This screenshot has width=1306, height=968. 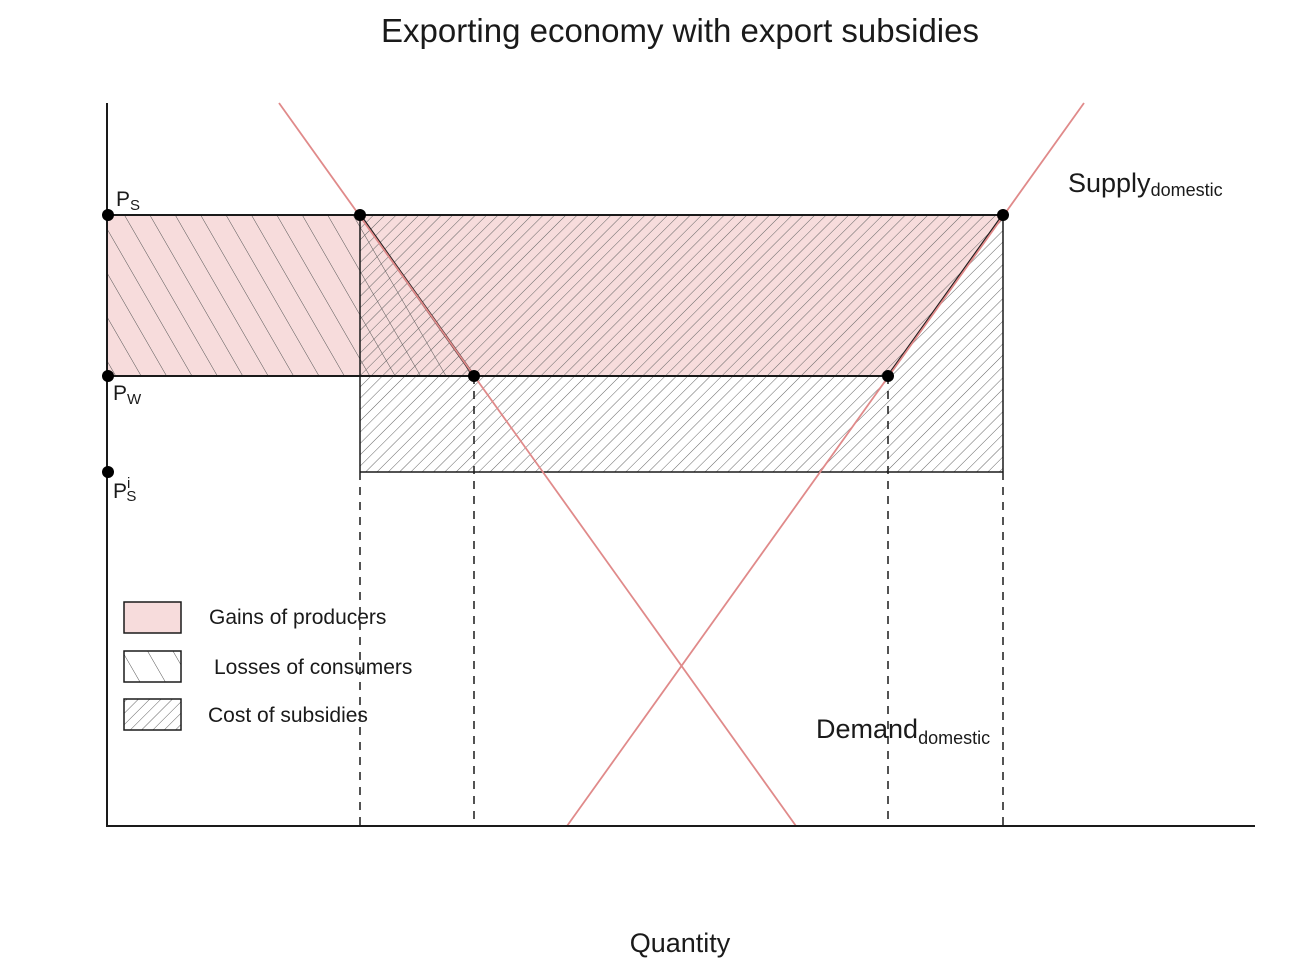 I want to click on supply-at-pw-point, so click(x=888, y=376).